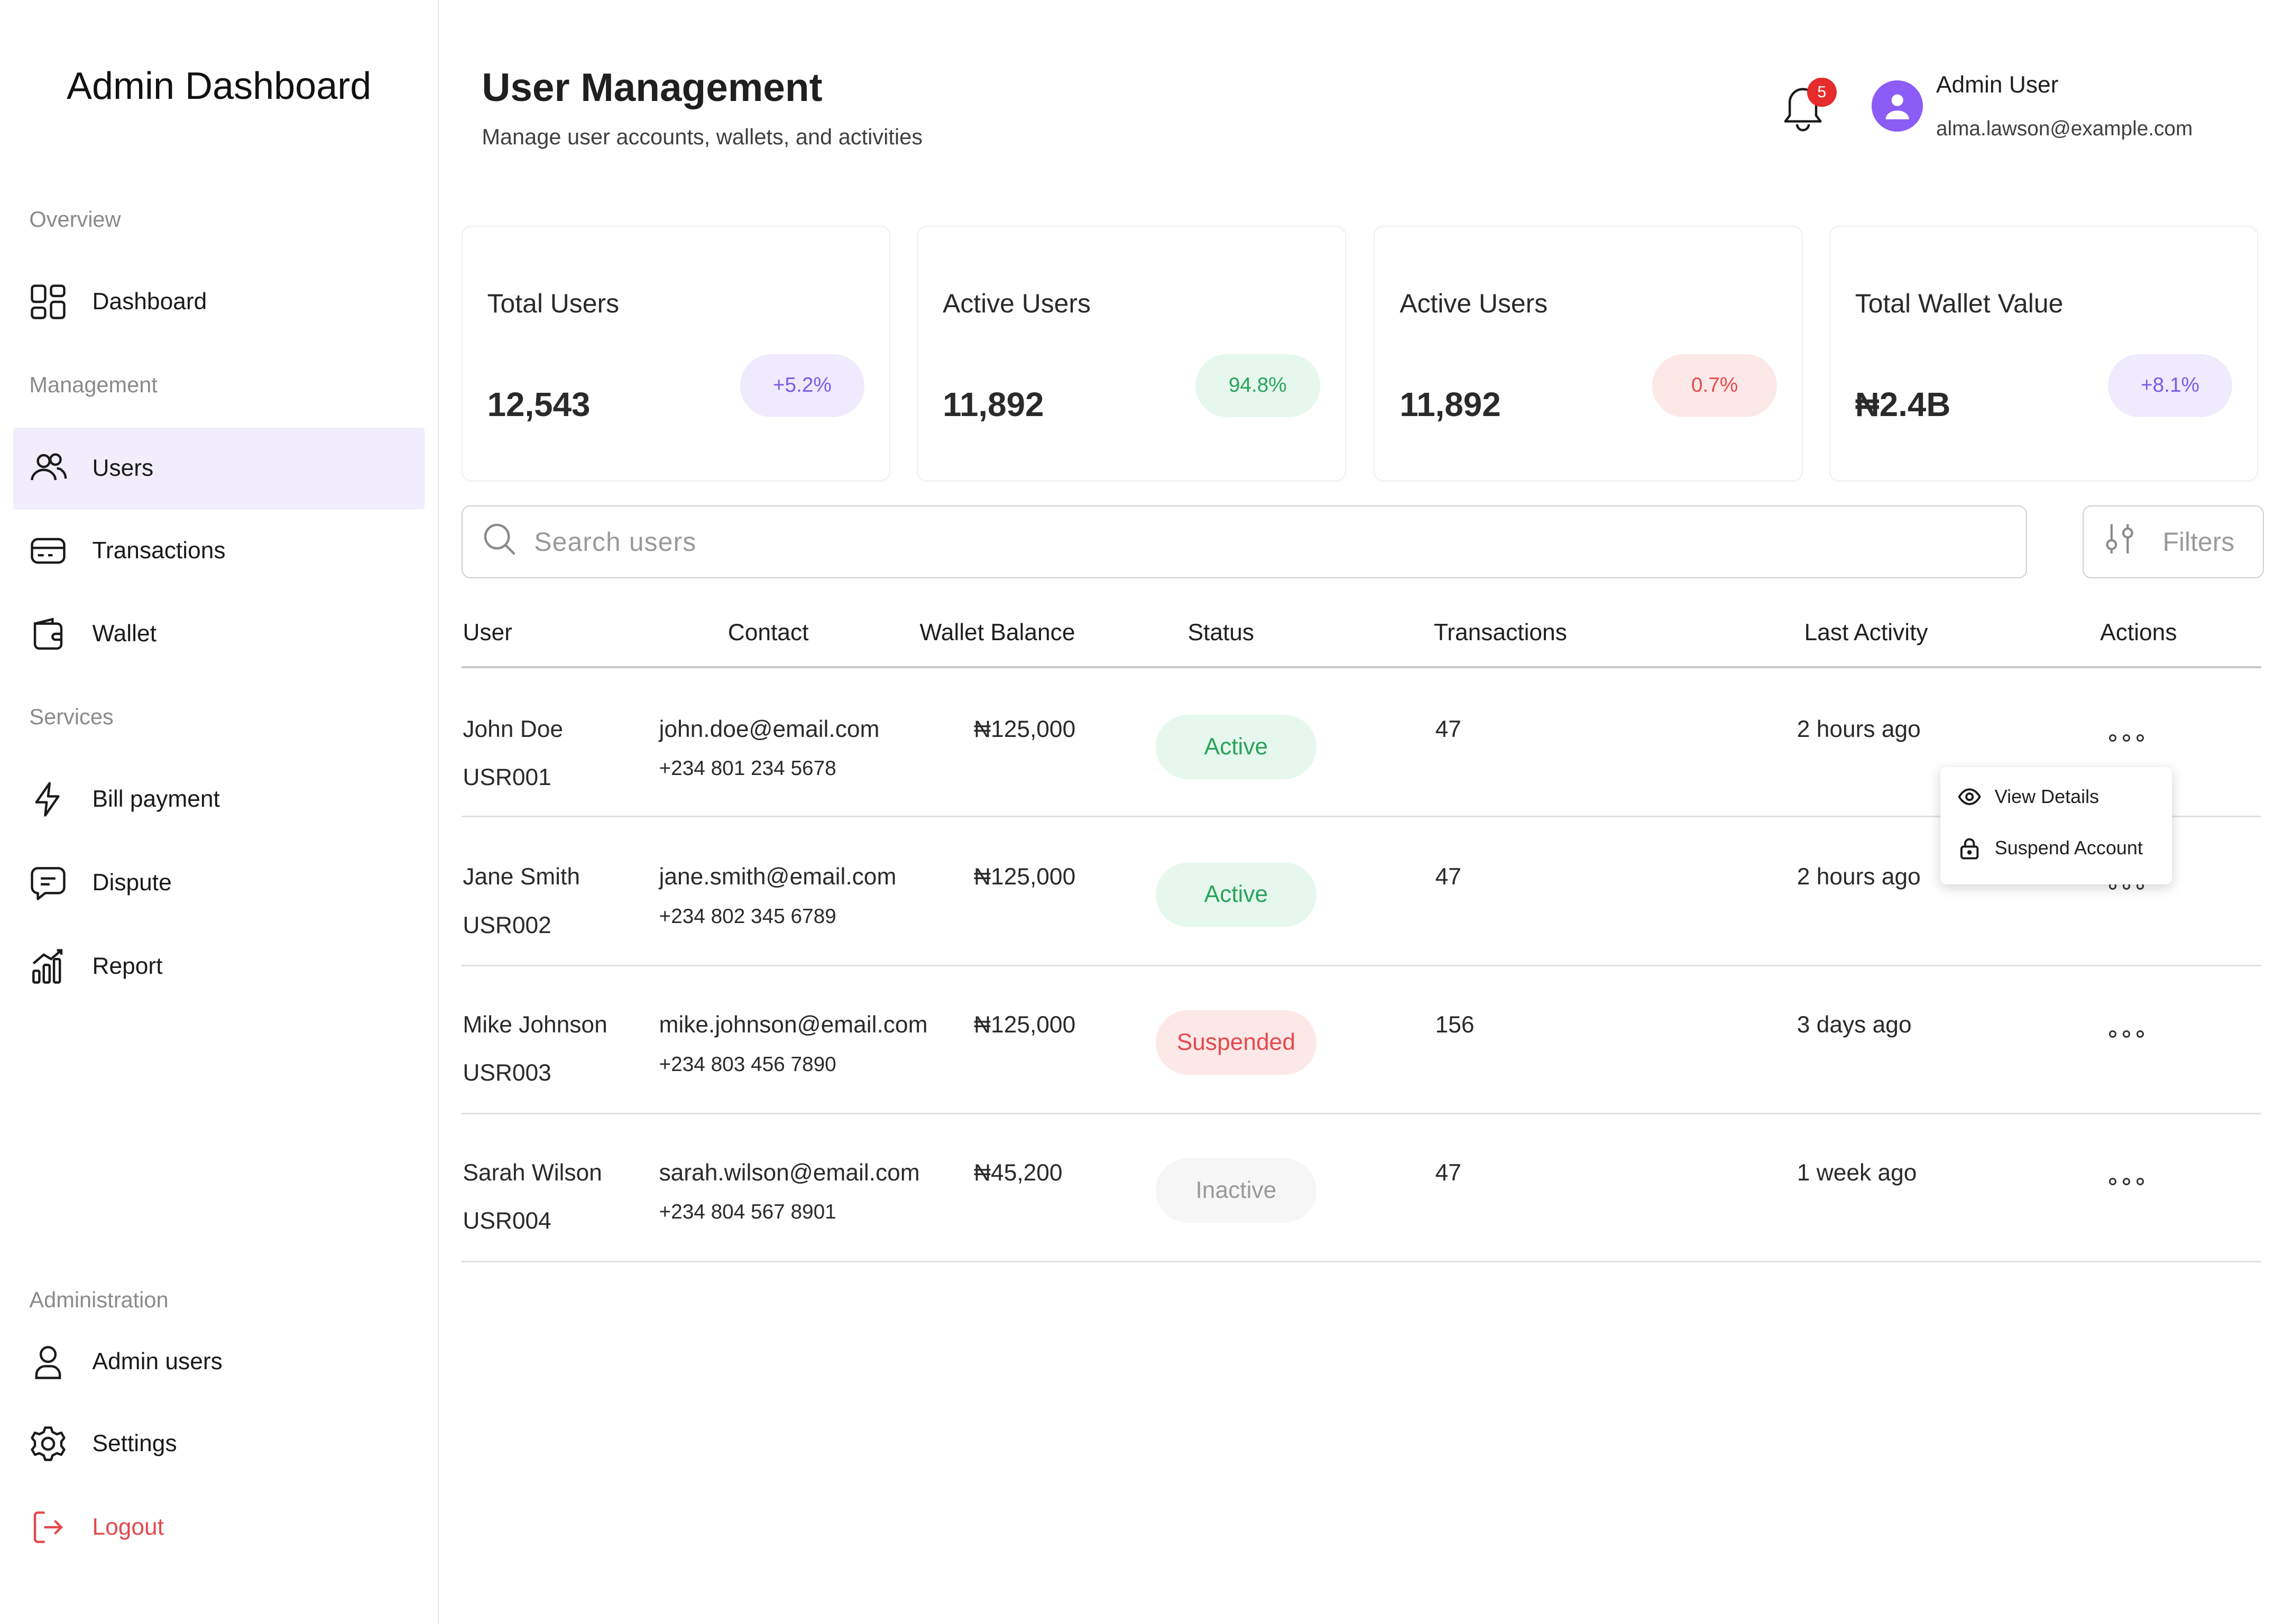 The height and width of the screenshot is (1624, 2284). What do you see at coordinates (157, 1362) in the screenshot?
I see `sidebar-item-label: Admin users` at bounding box center [157, 1362].